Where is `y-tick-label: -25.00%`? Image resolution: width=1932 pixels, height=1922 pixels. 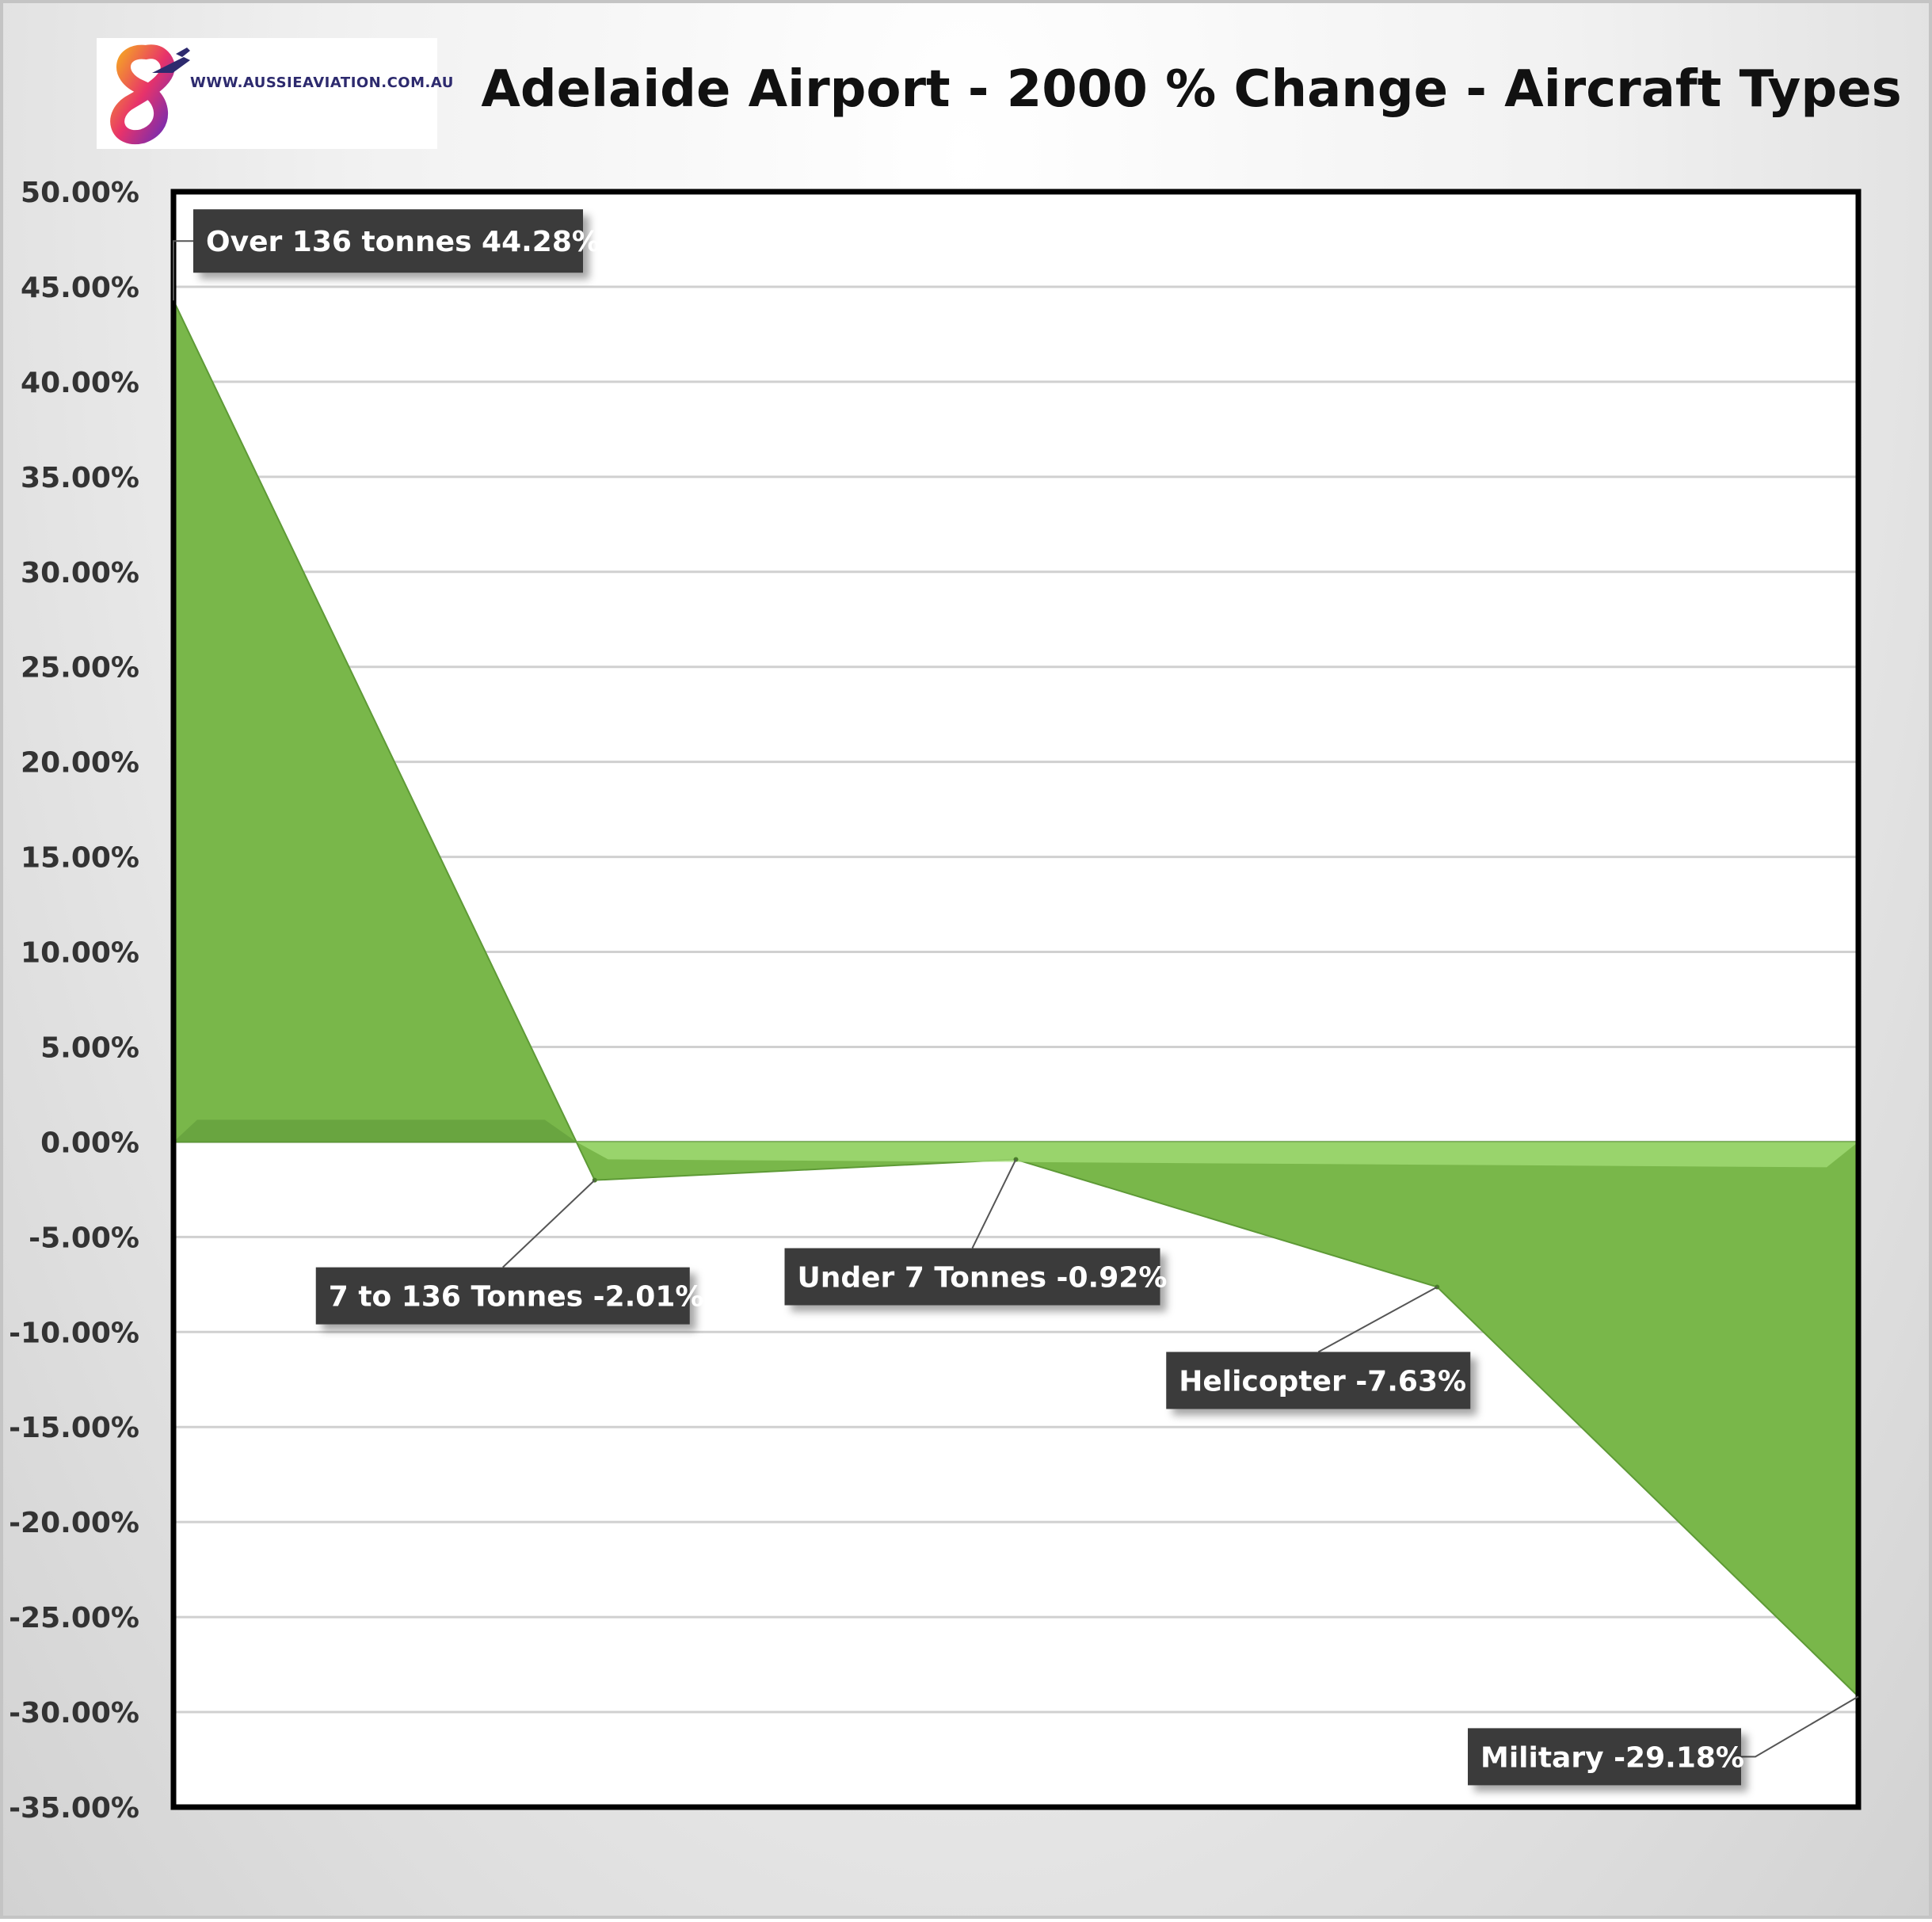 y-tick-label: -25.00% is located at coordinates (74, 1618).